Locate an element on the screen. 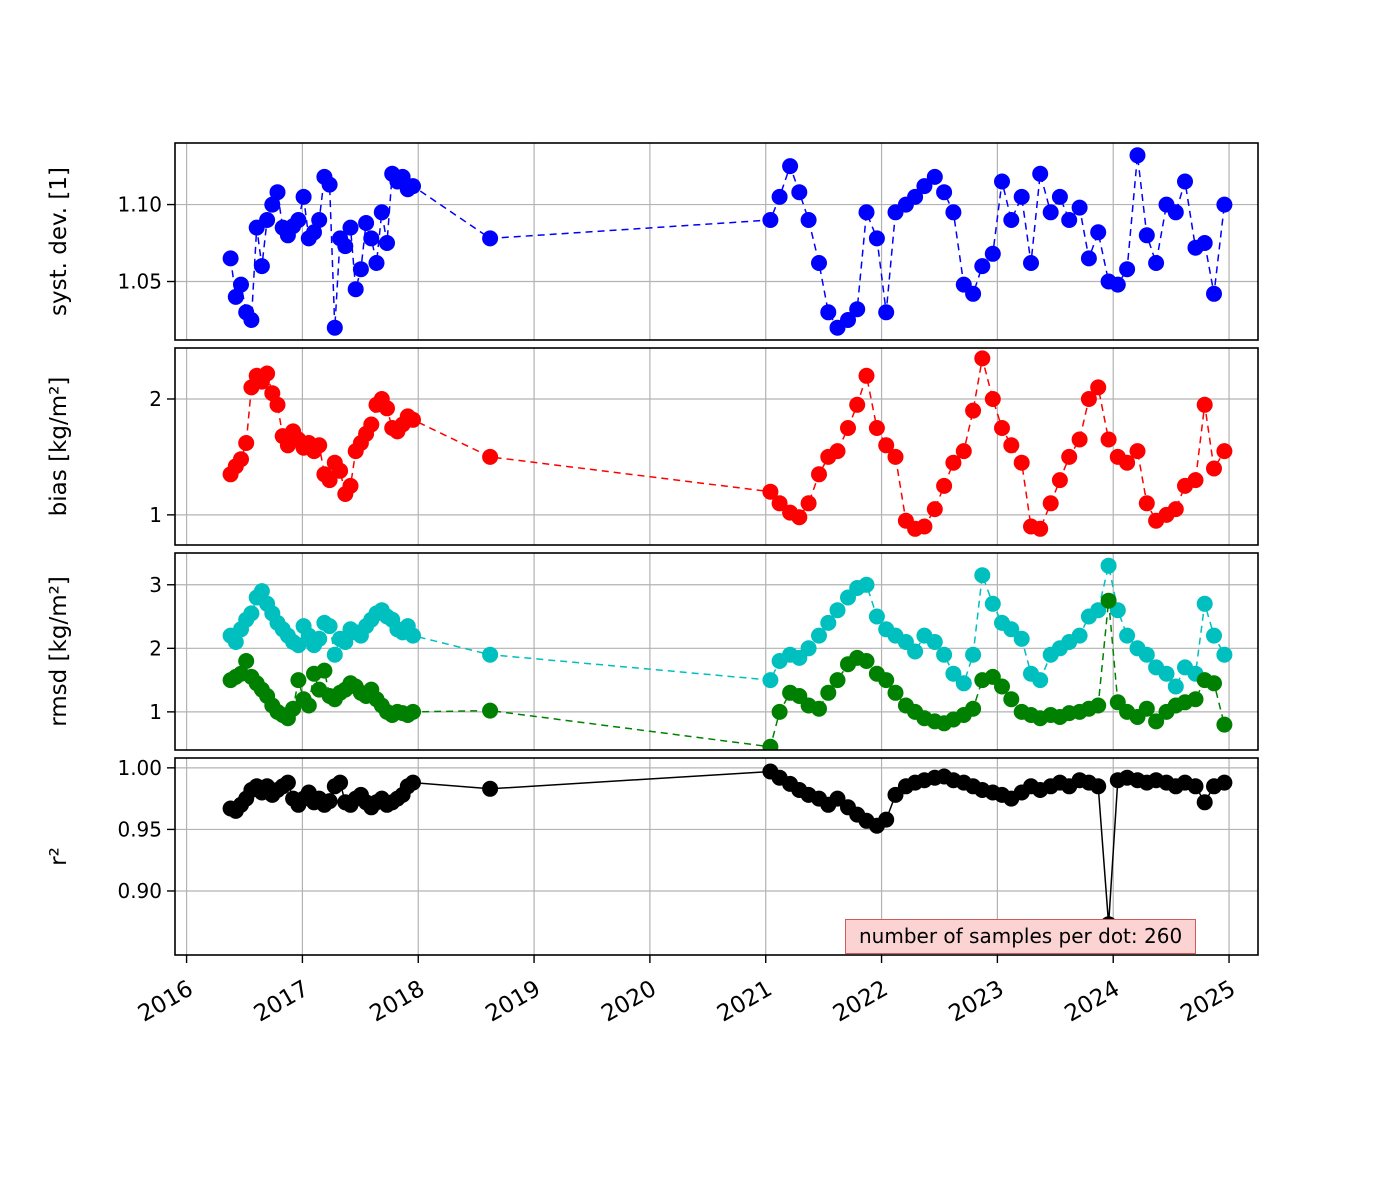 The image size is (1400, 1200). x-tick-label: 2019 is located at coordinates (513, 1002).